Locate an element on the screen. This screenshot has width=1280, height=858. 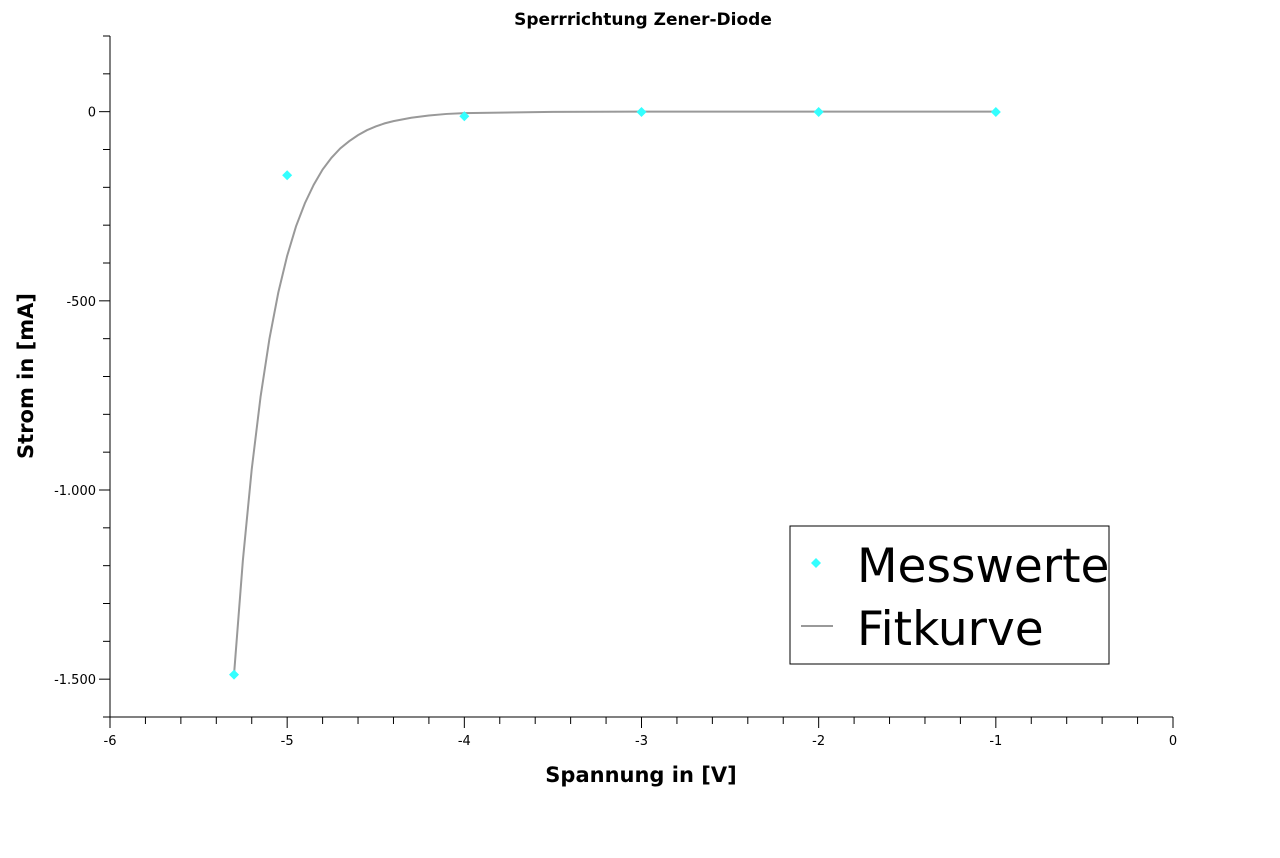
x-tick-label: -6 is located at coordinates (110, 741).